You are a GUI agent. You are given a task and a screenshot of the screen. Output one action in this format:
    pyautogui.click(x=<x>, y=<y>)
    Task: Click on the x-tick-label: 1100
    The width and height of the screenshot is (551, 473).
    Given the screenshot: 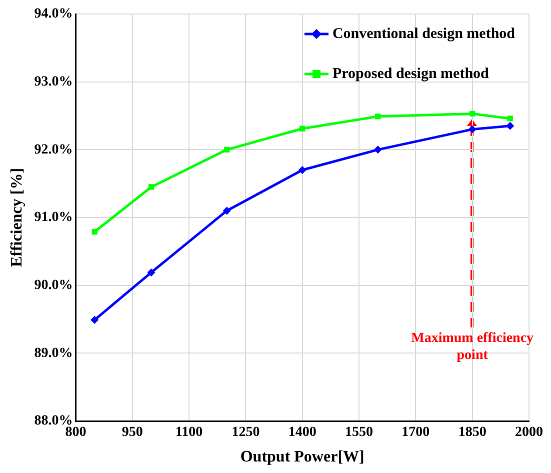 What is the action you would take?
    pyautogui.click(x=189, y=432)
    